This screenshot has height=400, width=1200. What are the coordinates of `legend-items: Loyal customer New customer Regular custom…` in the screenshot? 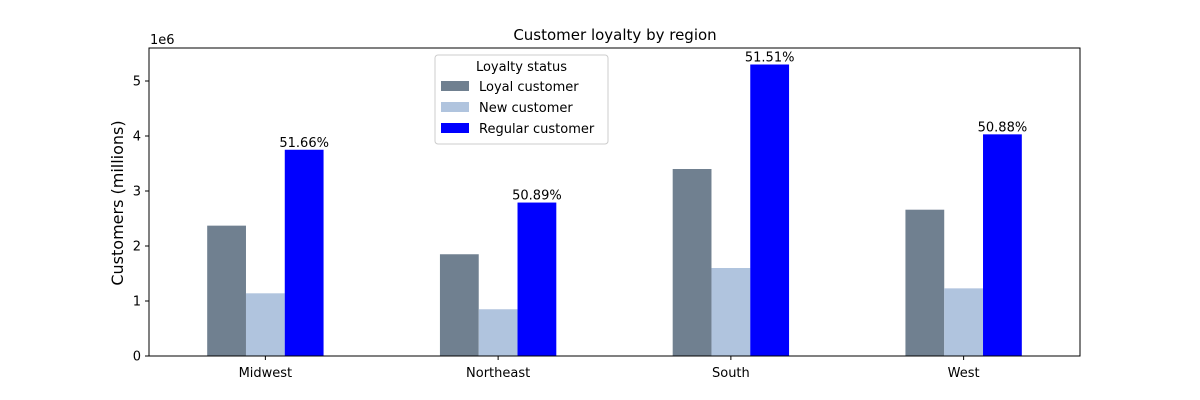 It's located at (518, 108).